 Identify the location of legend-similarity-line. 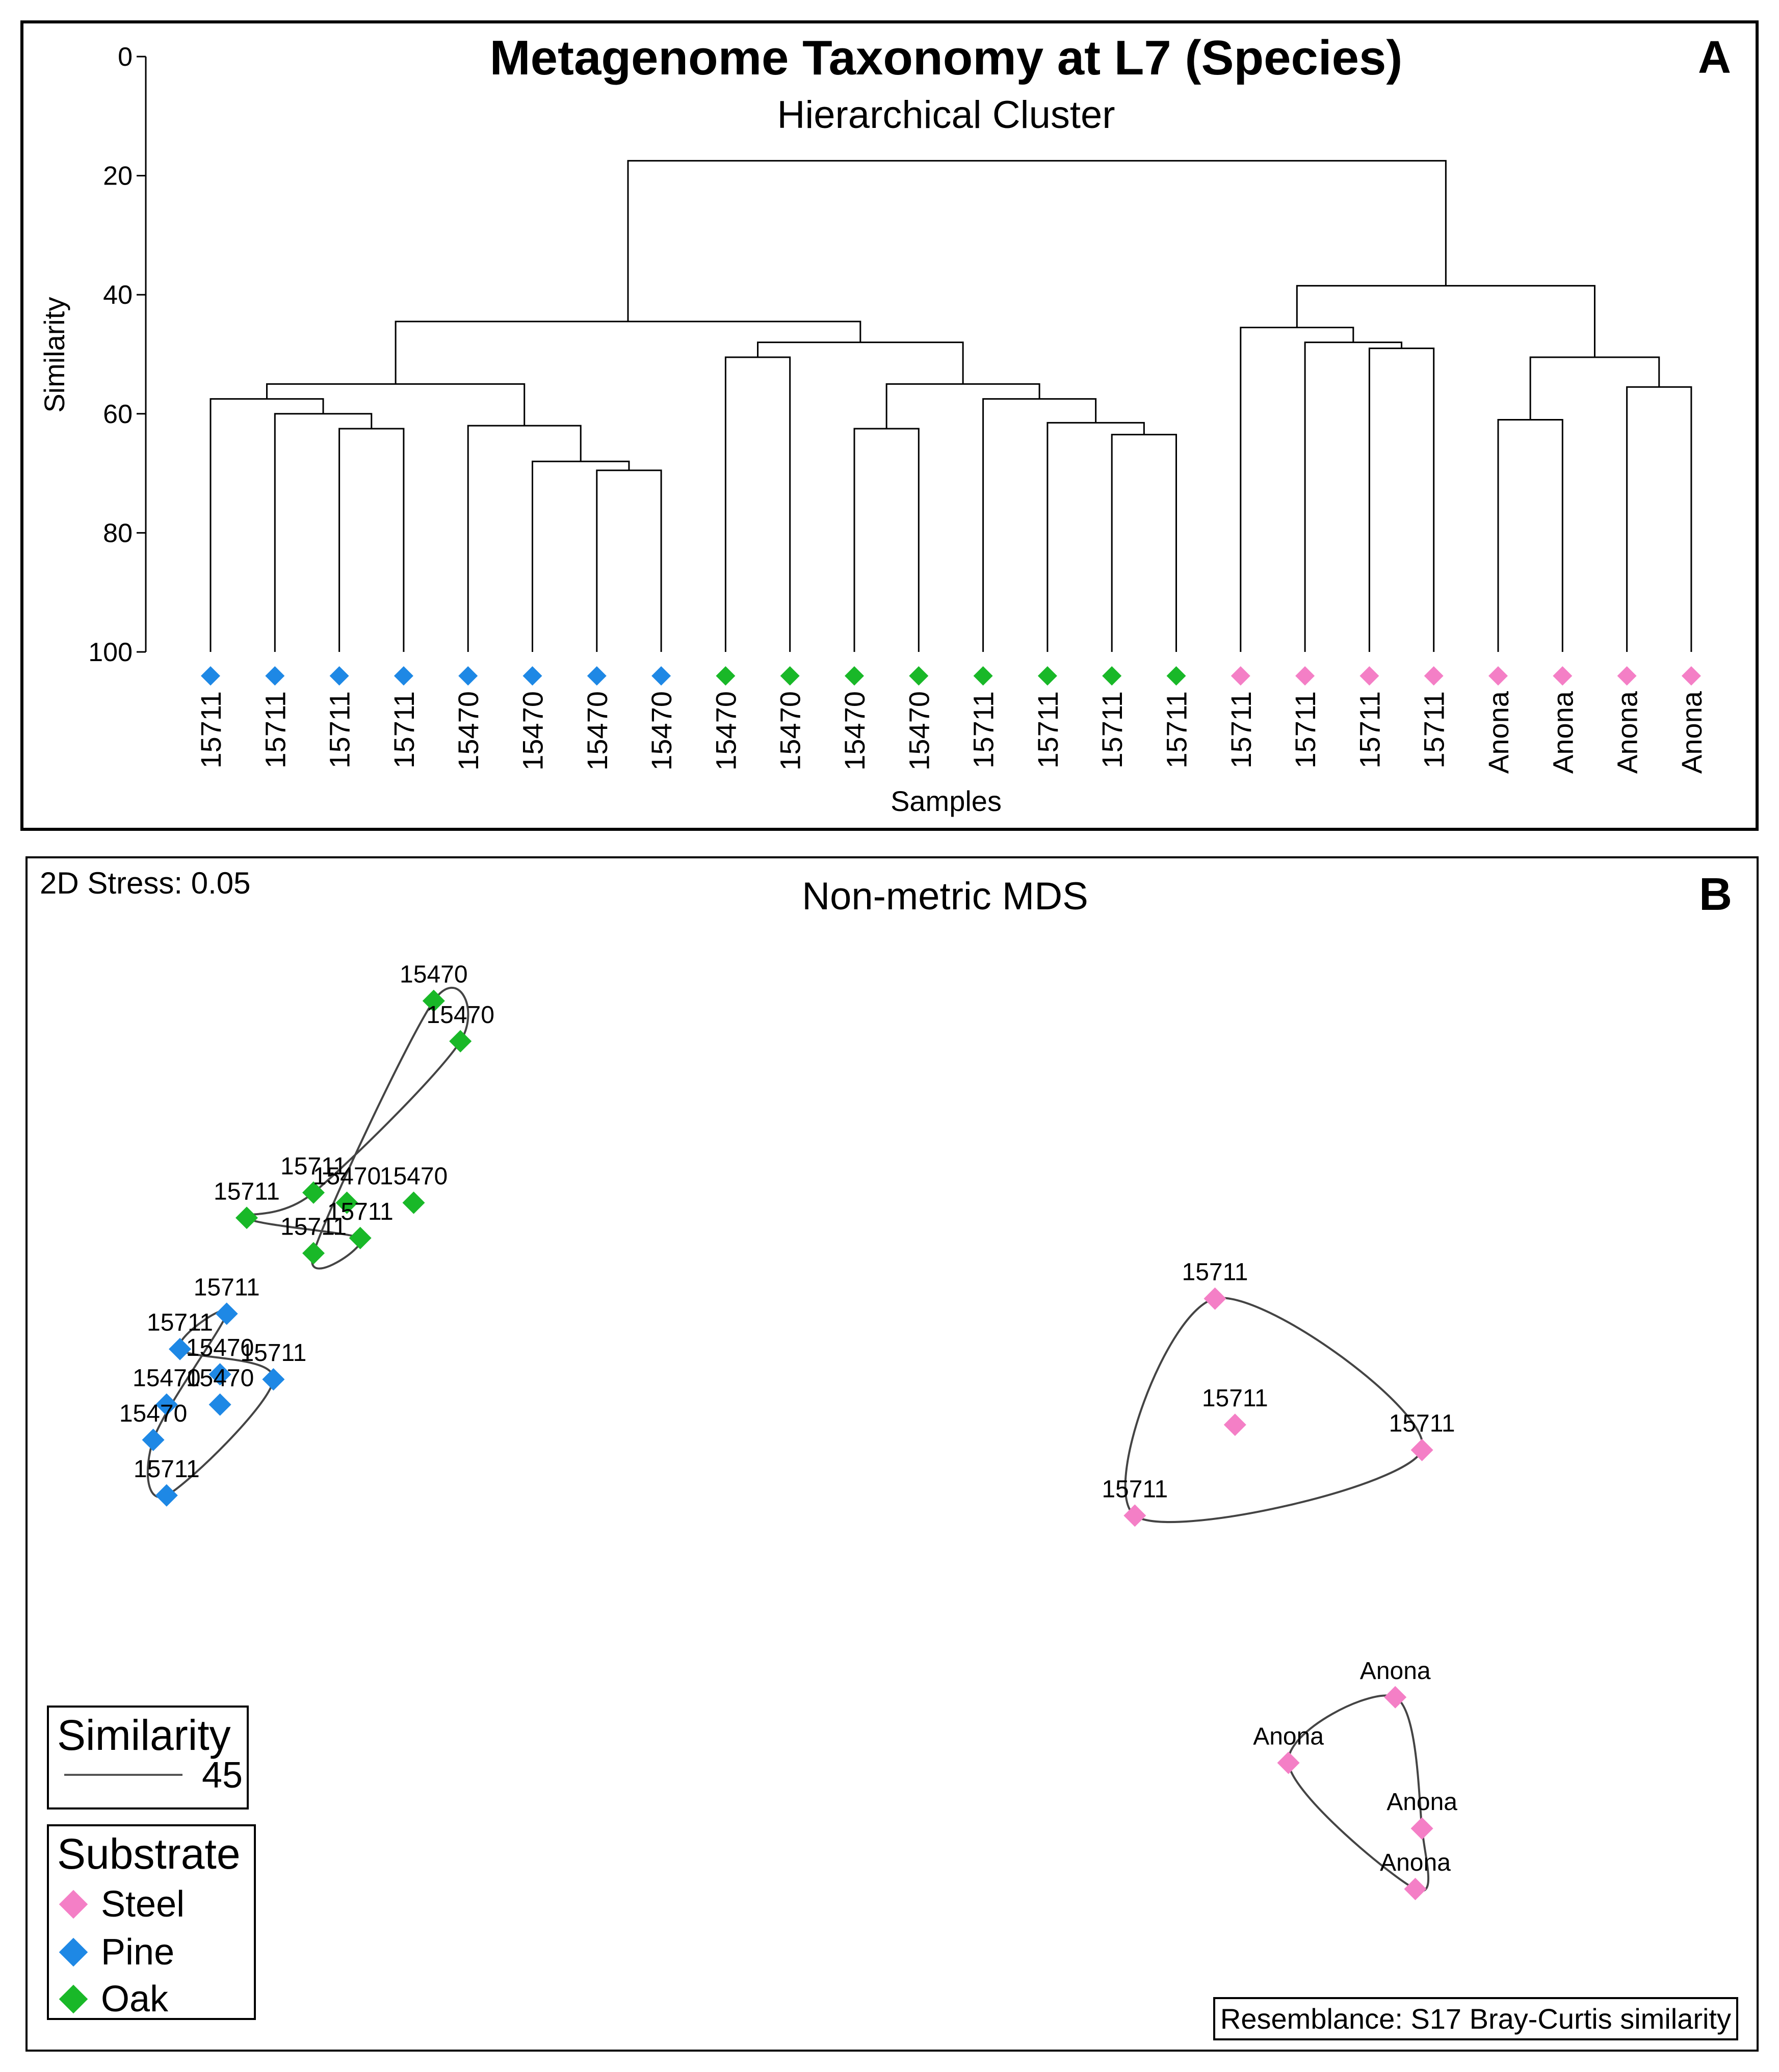
(123, 1775).